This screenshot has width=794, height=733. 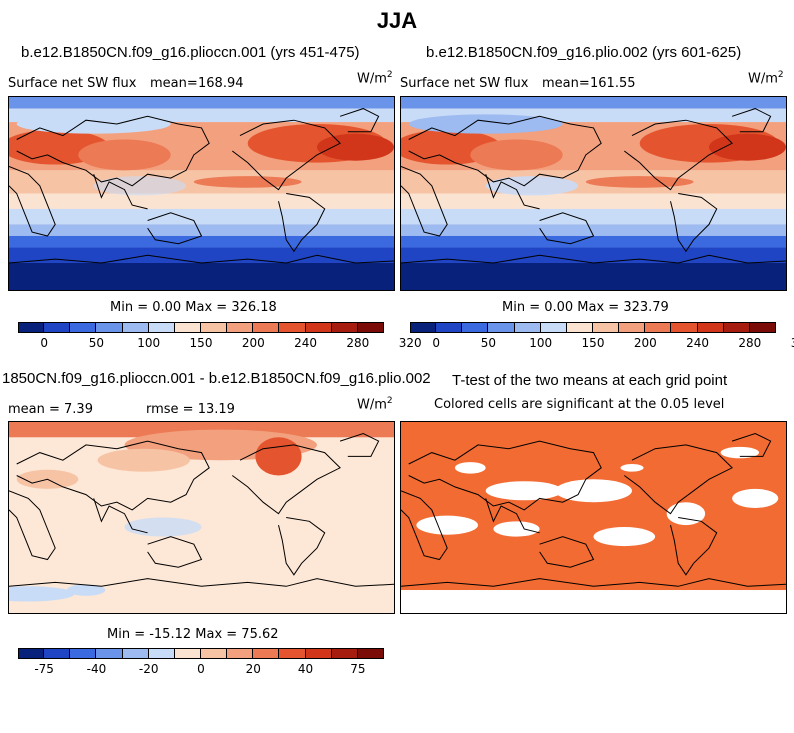 What do you see at coordinates (375, 78) in the screenshot?
I see `panel1-units: W/m2` at bounding box center [375, 78].